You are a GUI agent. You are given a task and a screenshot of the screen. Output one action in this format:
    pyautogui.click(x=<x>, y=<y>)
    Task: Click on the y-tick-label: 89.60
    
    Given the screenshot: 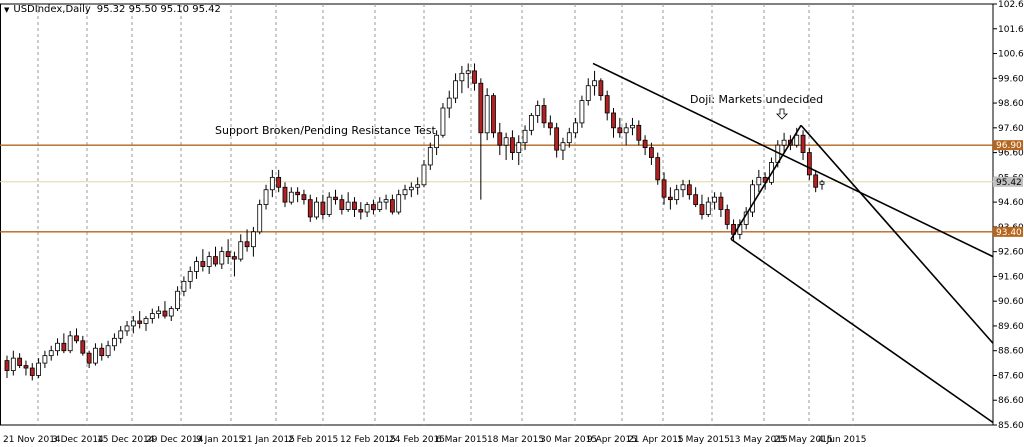 What is the action you would take?
    pyautogui.click(x=1011, y=327)
    